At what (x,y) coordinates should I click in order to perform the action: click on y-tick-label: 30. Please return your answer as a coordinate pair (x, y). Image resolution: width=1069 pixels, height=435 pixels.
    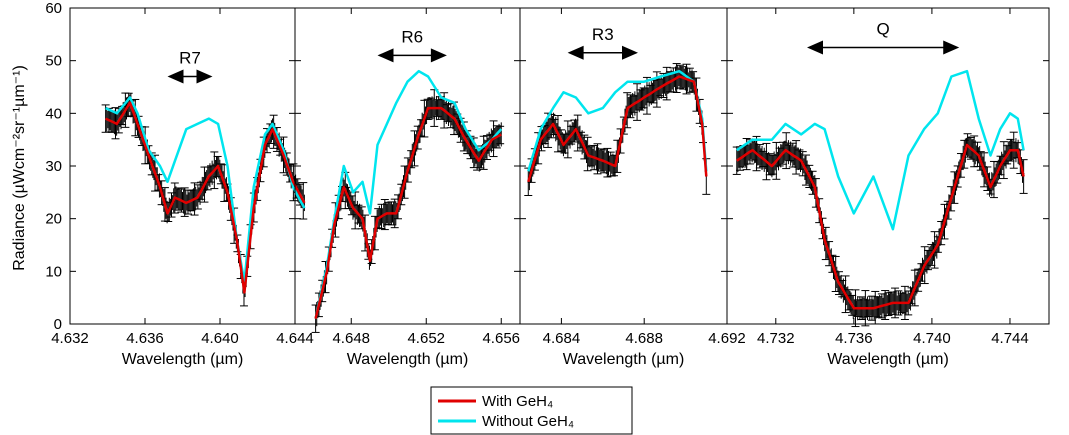
    Looking at the image, I should click on (53, 166).